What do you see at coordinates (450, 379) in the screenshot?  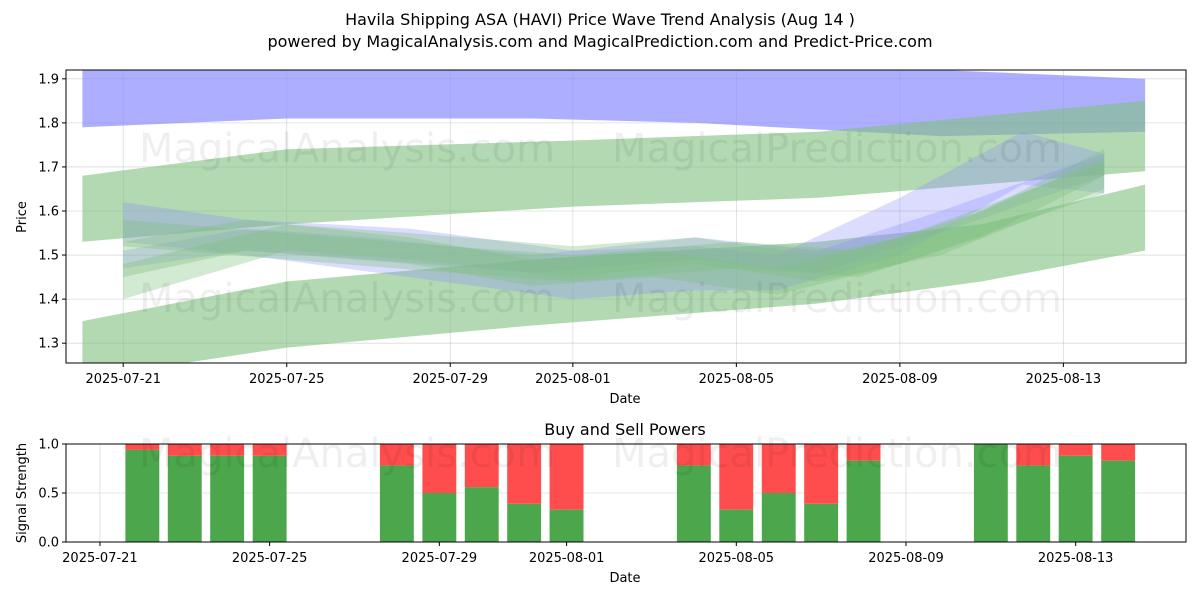 I see `price-xtick-label: 2025-07-29` at bounding box center [450, 379].